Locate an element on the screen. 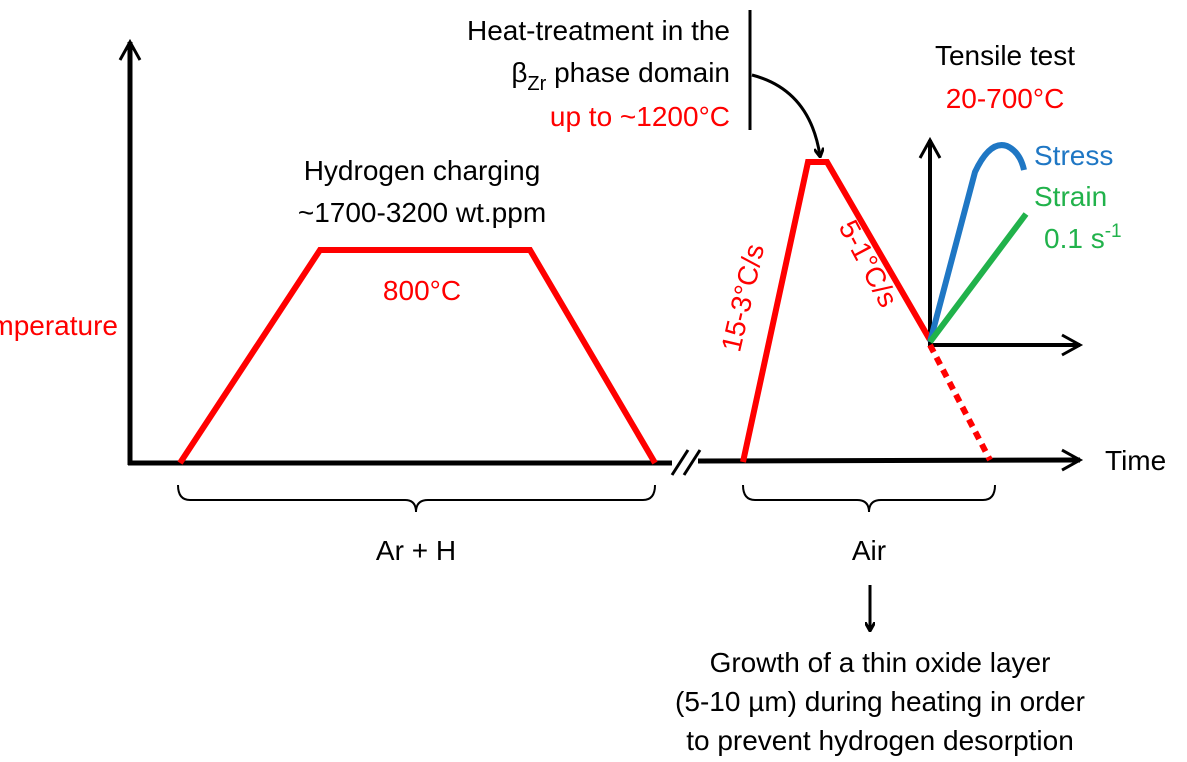  curved-arrow is located at coordinates (785, 114).